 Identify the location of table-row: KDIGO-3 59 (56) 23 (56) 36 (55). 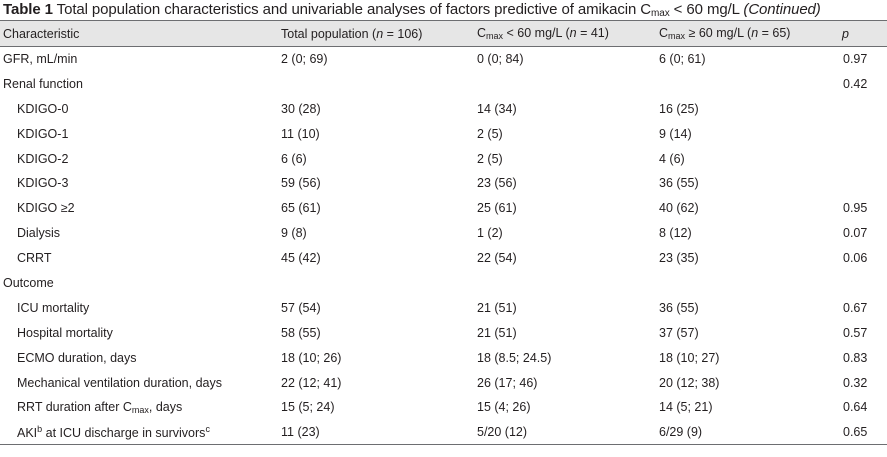
(443, 183).